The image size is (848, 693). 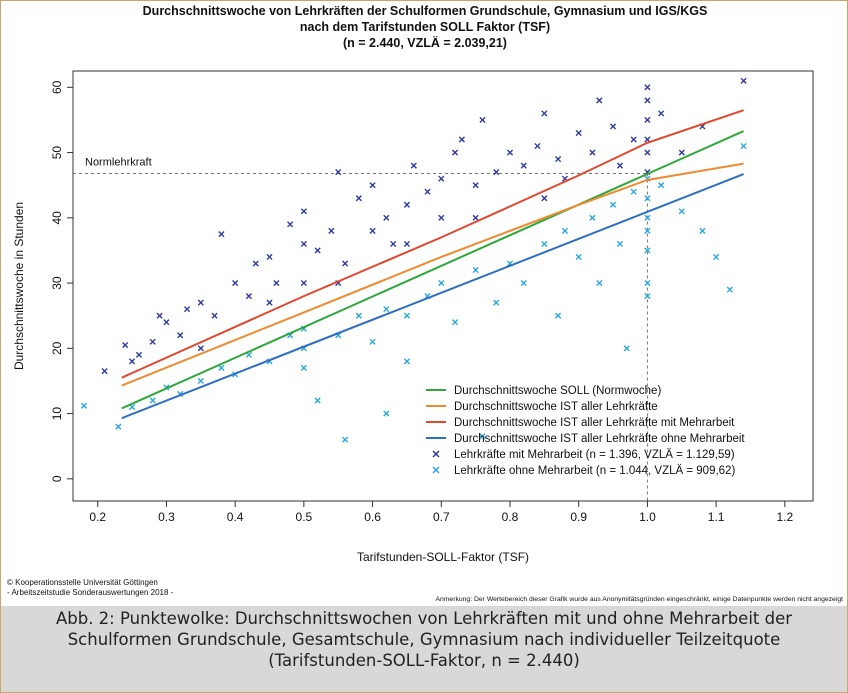 What do you see at coordinates (425, 42) in the screenshot?
I see `chart-title: (n = 2.440, VZLÄ = 2.039,21)` at bounding box center [425, 42].